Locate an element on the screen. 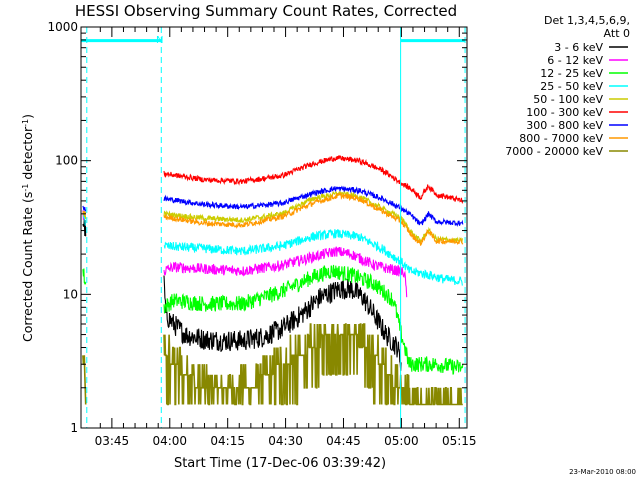 This screenshot has width=640, height=480. legend-label: 25 - 50 keV is located at coordinates (571, 86).